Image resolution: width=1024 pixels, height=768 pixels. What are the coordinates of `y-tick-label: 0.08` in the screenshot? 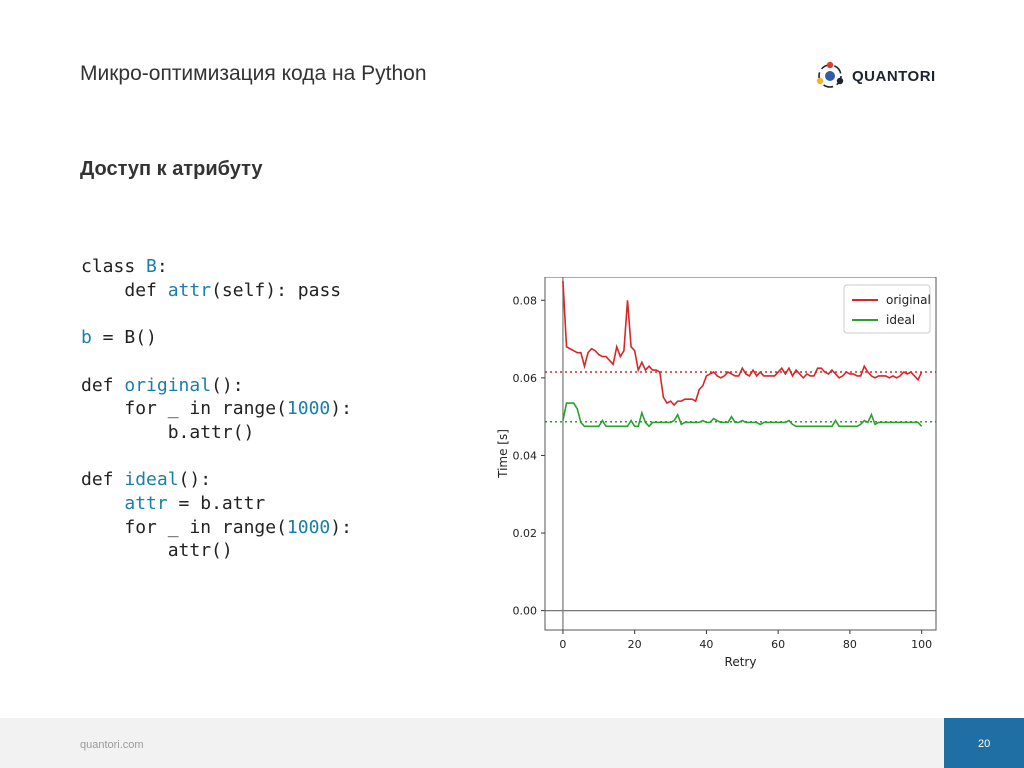 It's located at (525, 300).